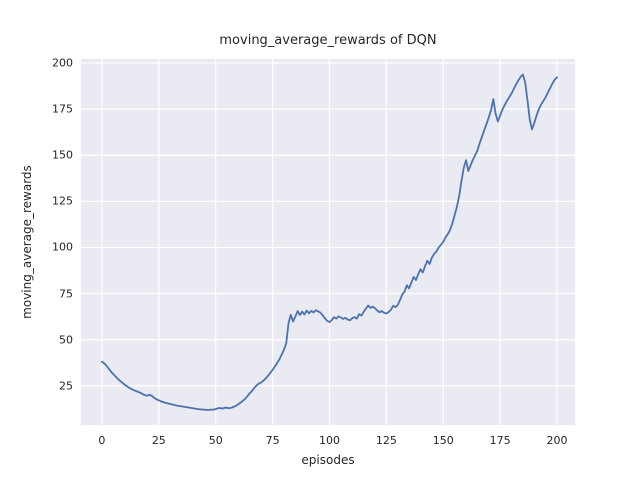 Image resolution: width=640 pixels, height=480 pixels. I want to click on x-axis-label: episodes, so click(328, 460).